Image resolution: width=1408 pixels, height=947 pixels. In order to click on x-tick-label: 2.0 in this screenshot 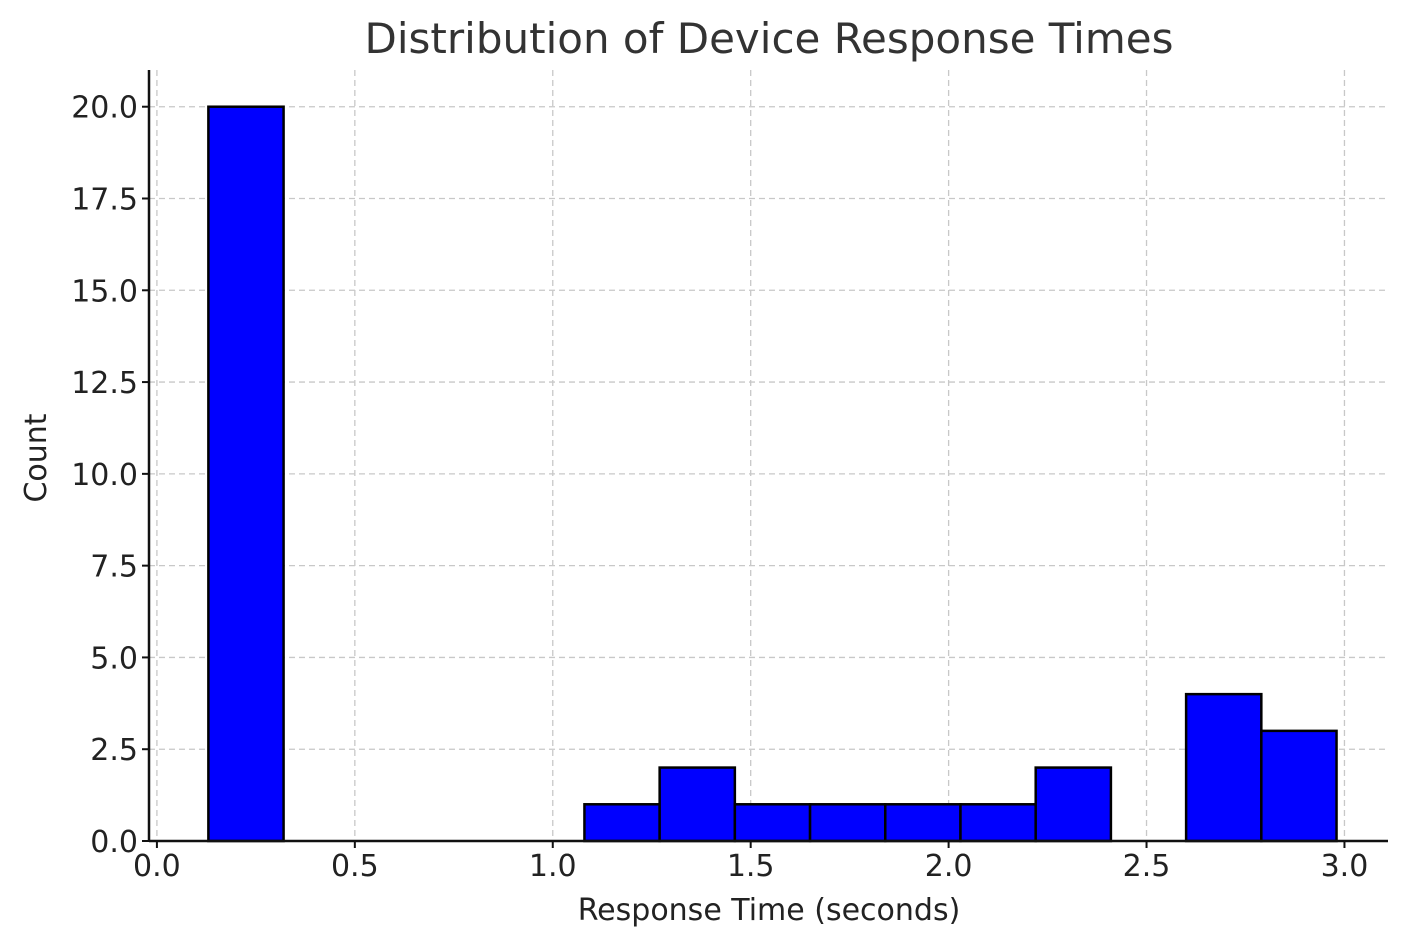, I will do `click(949, 866)`.